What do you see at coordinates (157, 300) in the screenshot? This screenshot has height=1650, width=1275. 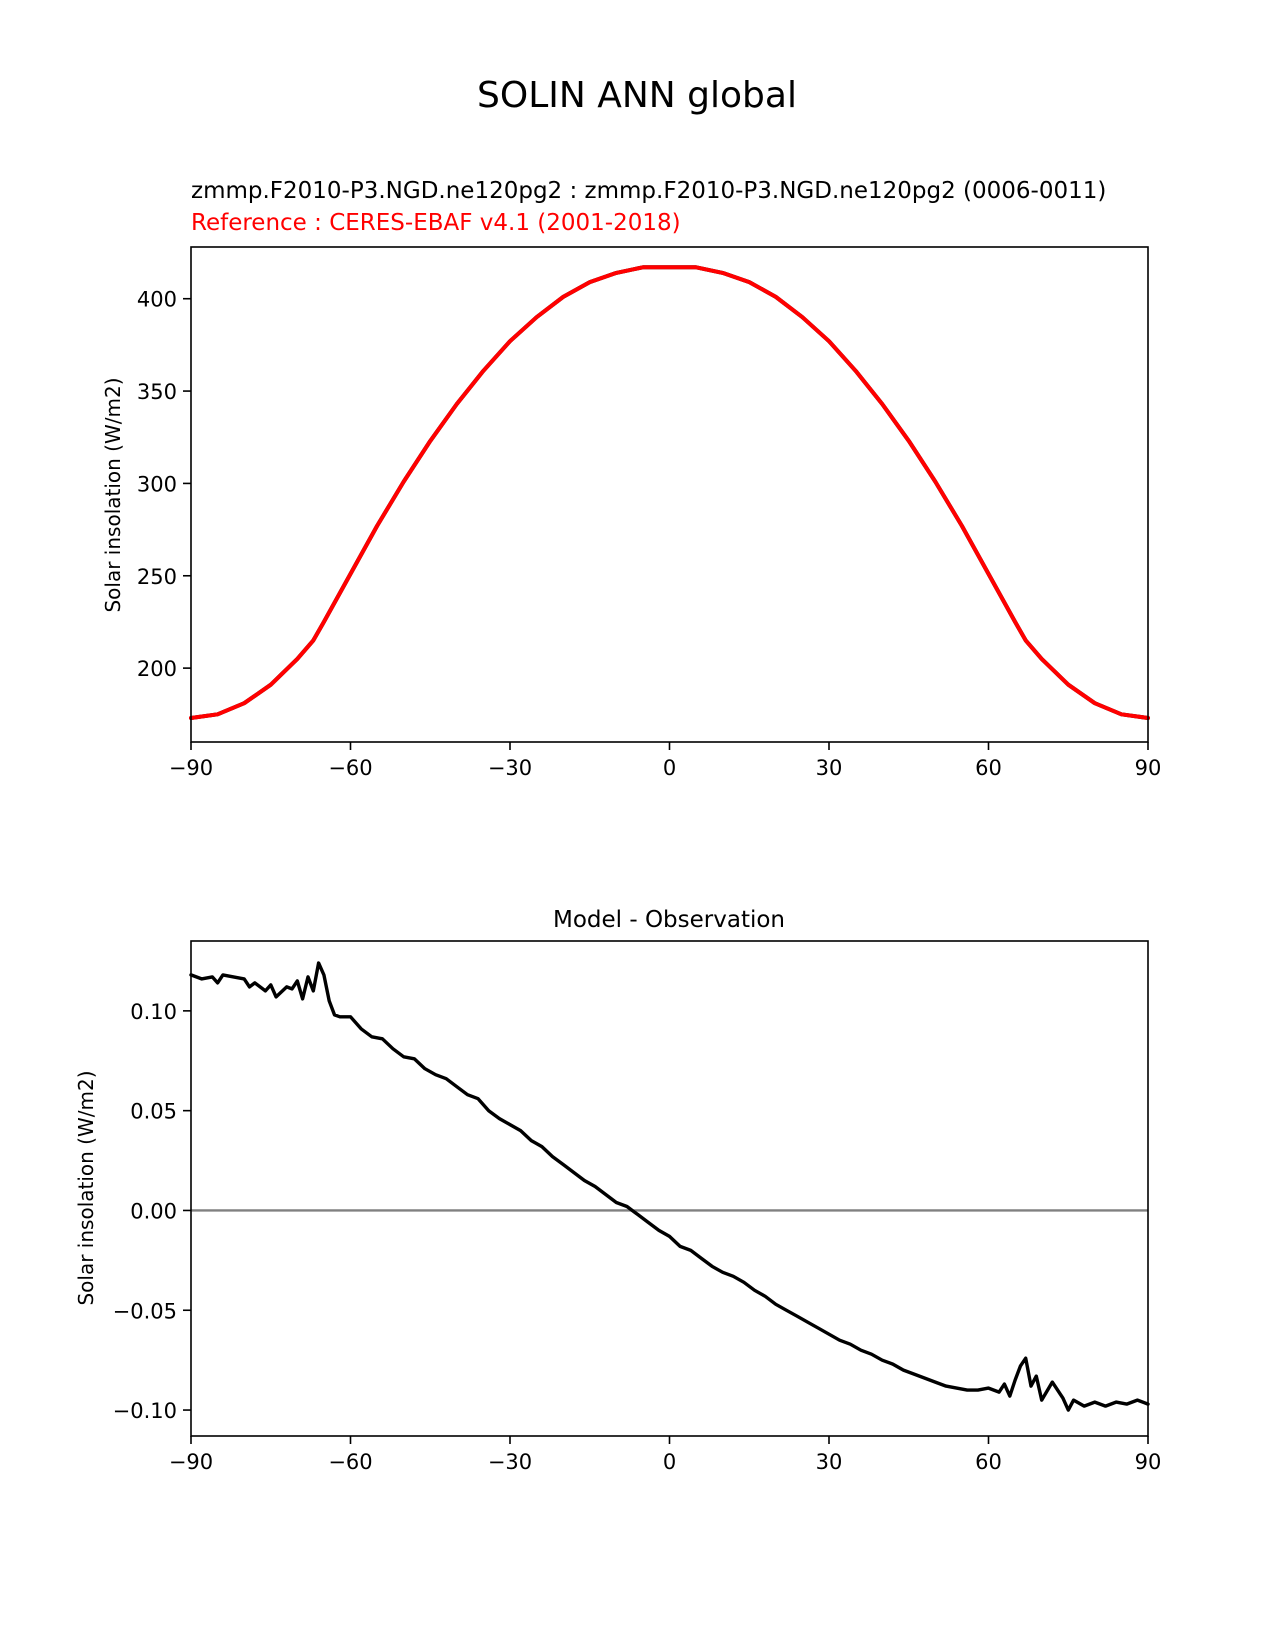 I see `top-y-tick-label: 400` at bounding box center [157, 300].